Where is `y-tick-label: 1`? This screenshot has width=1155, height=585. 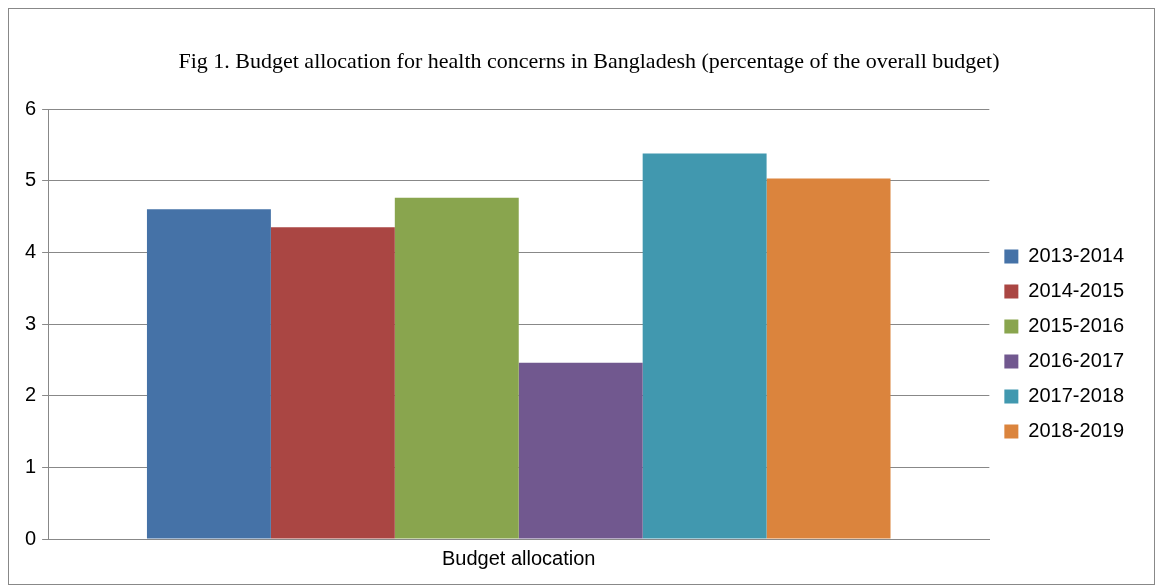
y-tick-label: 1 is located at coordinates (31, 465).